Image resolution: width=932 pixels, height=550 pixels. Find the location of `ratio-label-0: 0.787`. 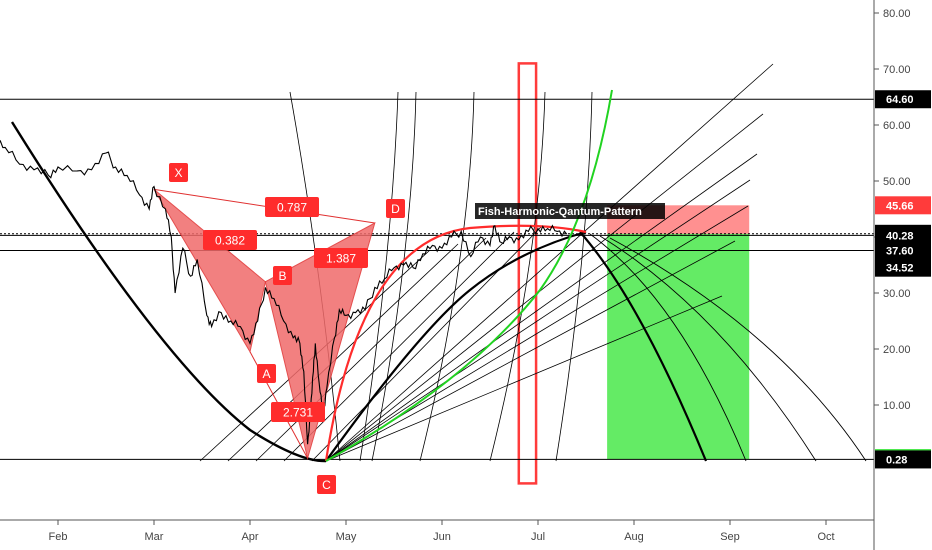

ratio-label-0: 0.787 is located at coordinates (292, 208).